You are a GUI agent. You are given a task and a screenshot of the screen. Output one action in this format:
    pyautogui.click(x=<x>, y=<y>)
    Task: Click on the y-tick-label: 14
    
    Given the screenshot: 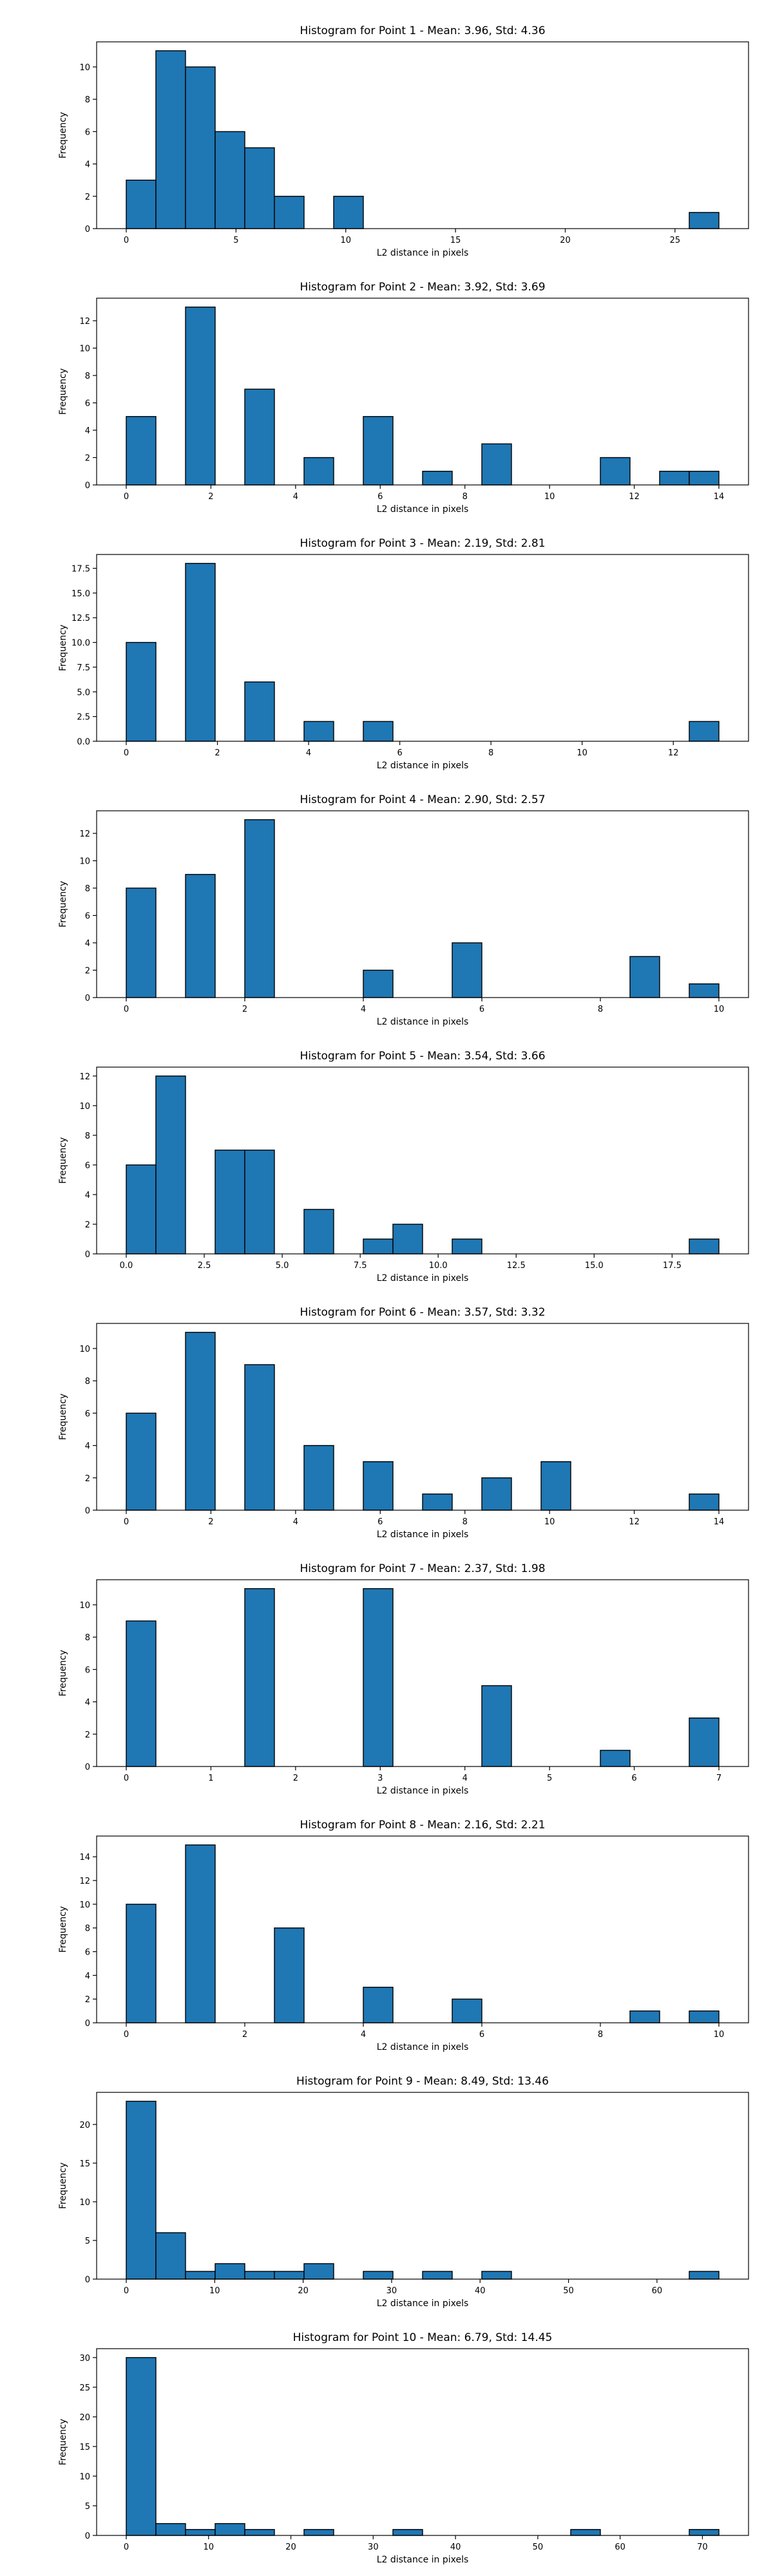 What is the action you would take?
    pyautogui.click(x=84, y=1857)
    